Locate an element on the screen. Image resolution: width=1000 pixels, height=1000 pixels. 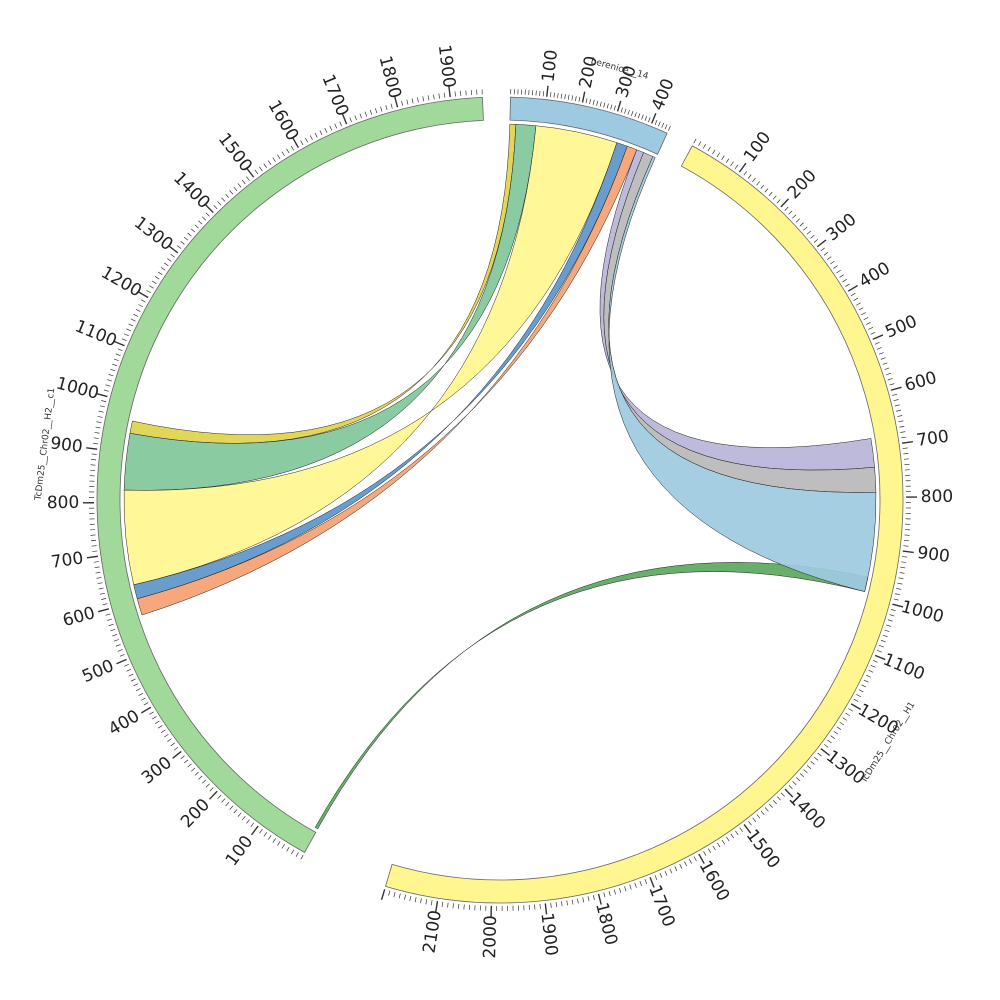
tick-label: 700 is located at coordinates (67, 560).